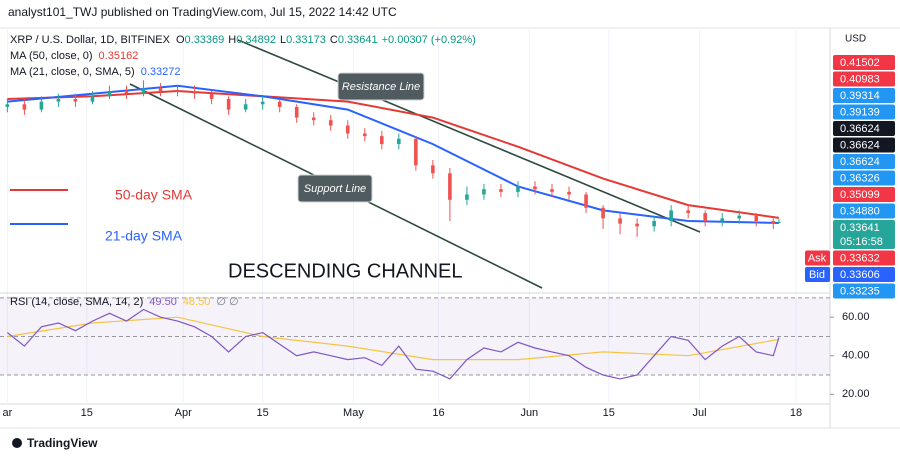 The image size is (900, 460). What do you see at coordinates (855, 39) in the screenshot?
I see `currency: USD` at bounding box center [855, 39].